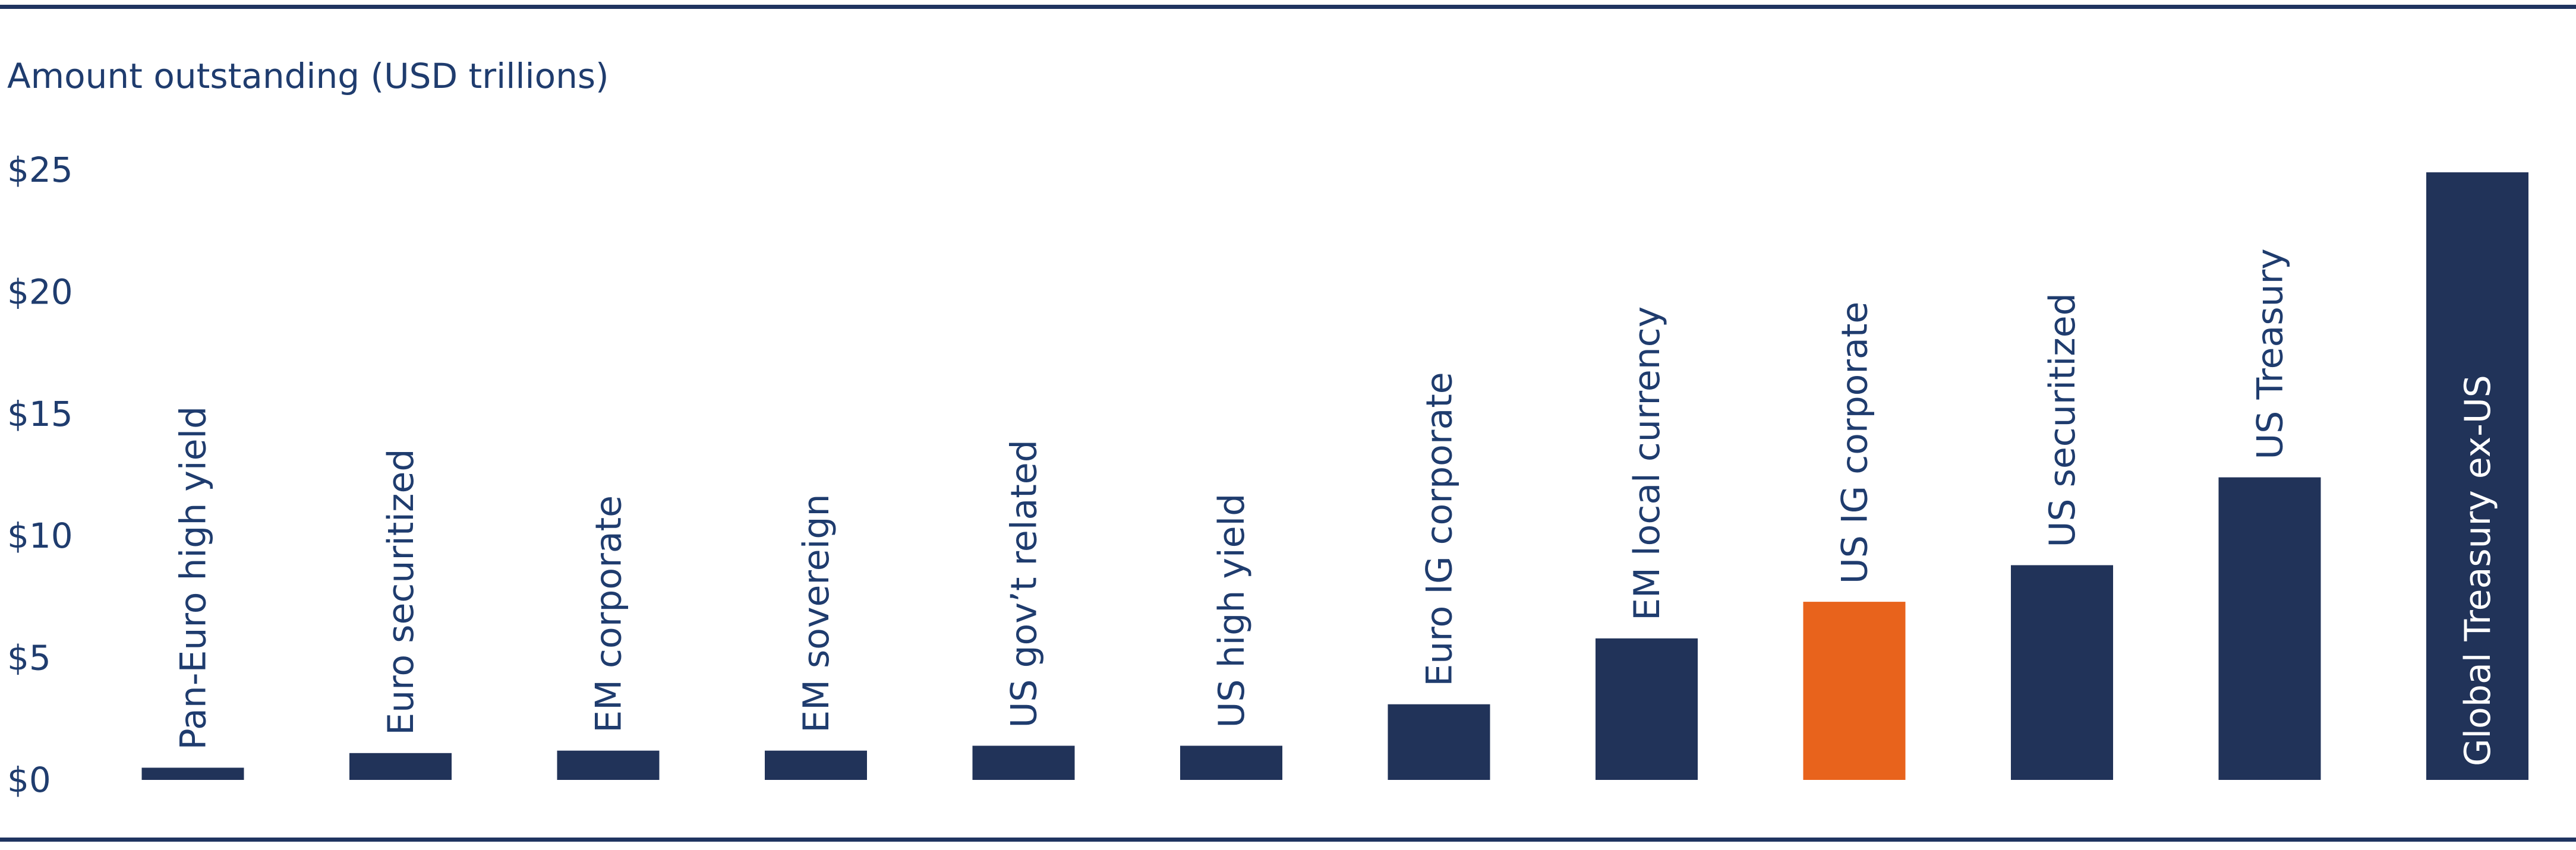 The width and height of the screenshot is (2576, 850). Describe the element at coordinates (40, 170) in the screenshot. I see `y-tick-label: $25` at that location.